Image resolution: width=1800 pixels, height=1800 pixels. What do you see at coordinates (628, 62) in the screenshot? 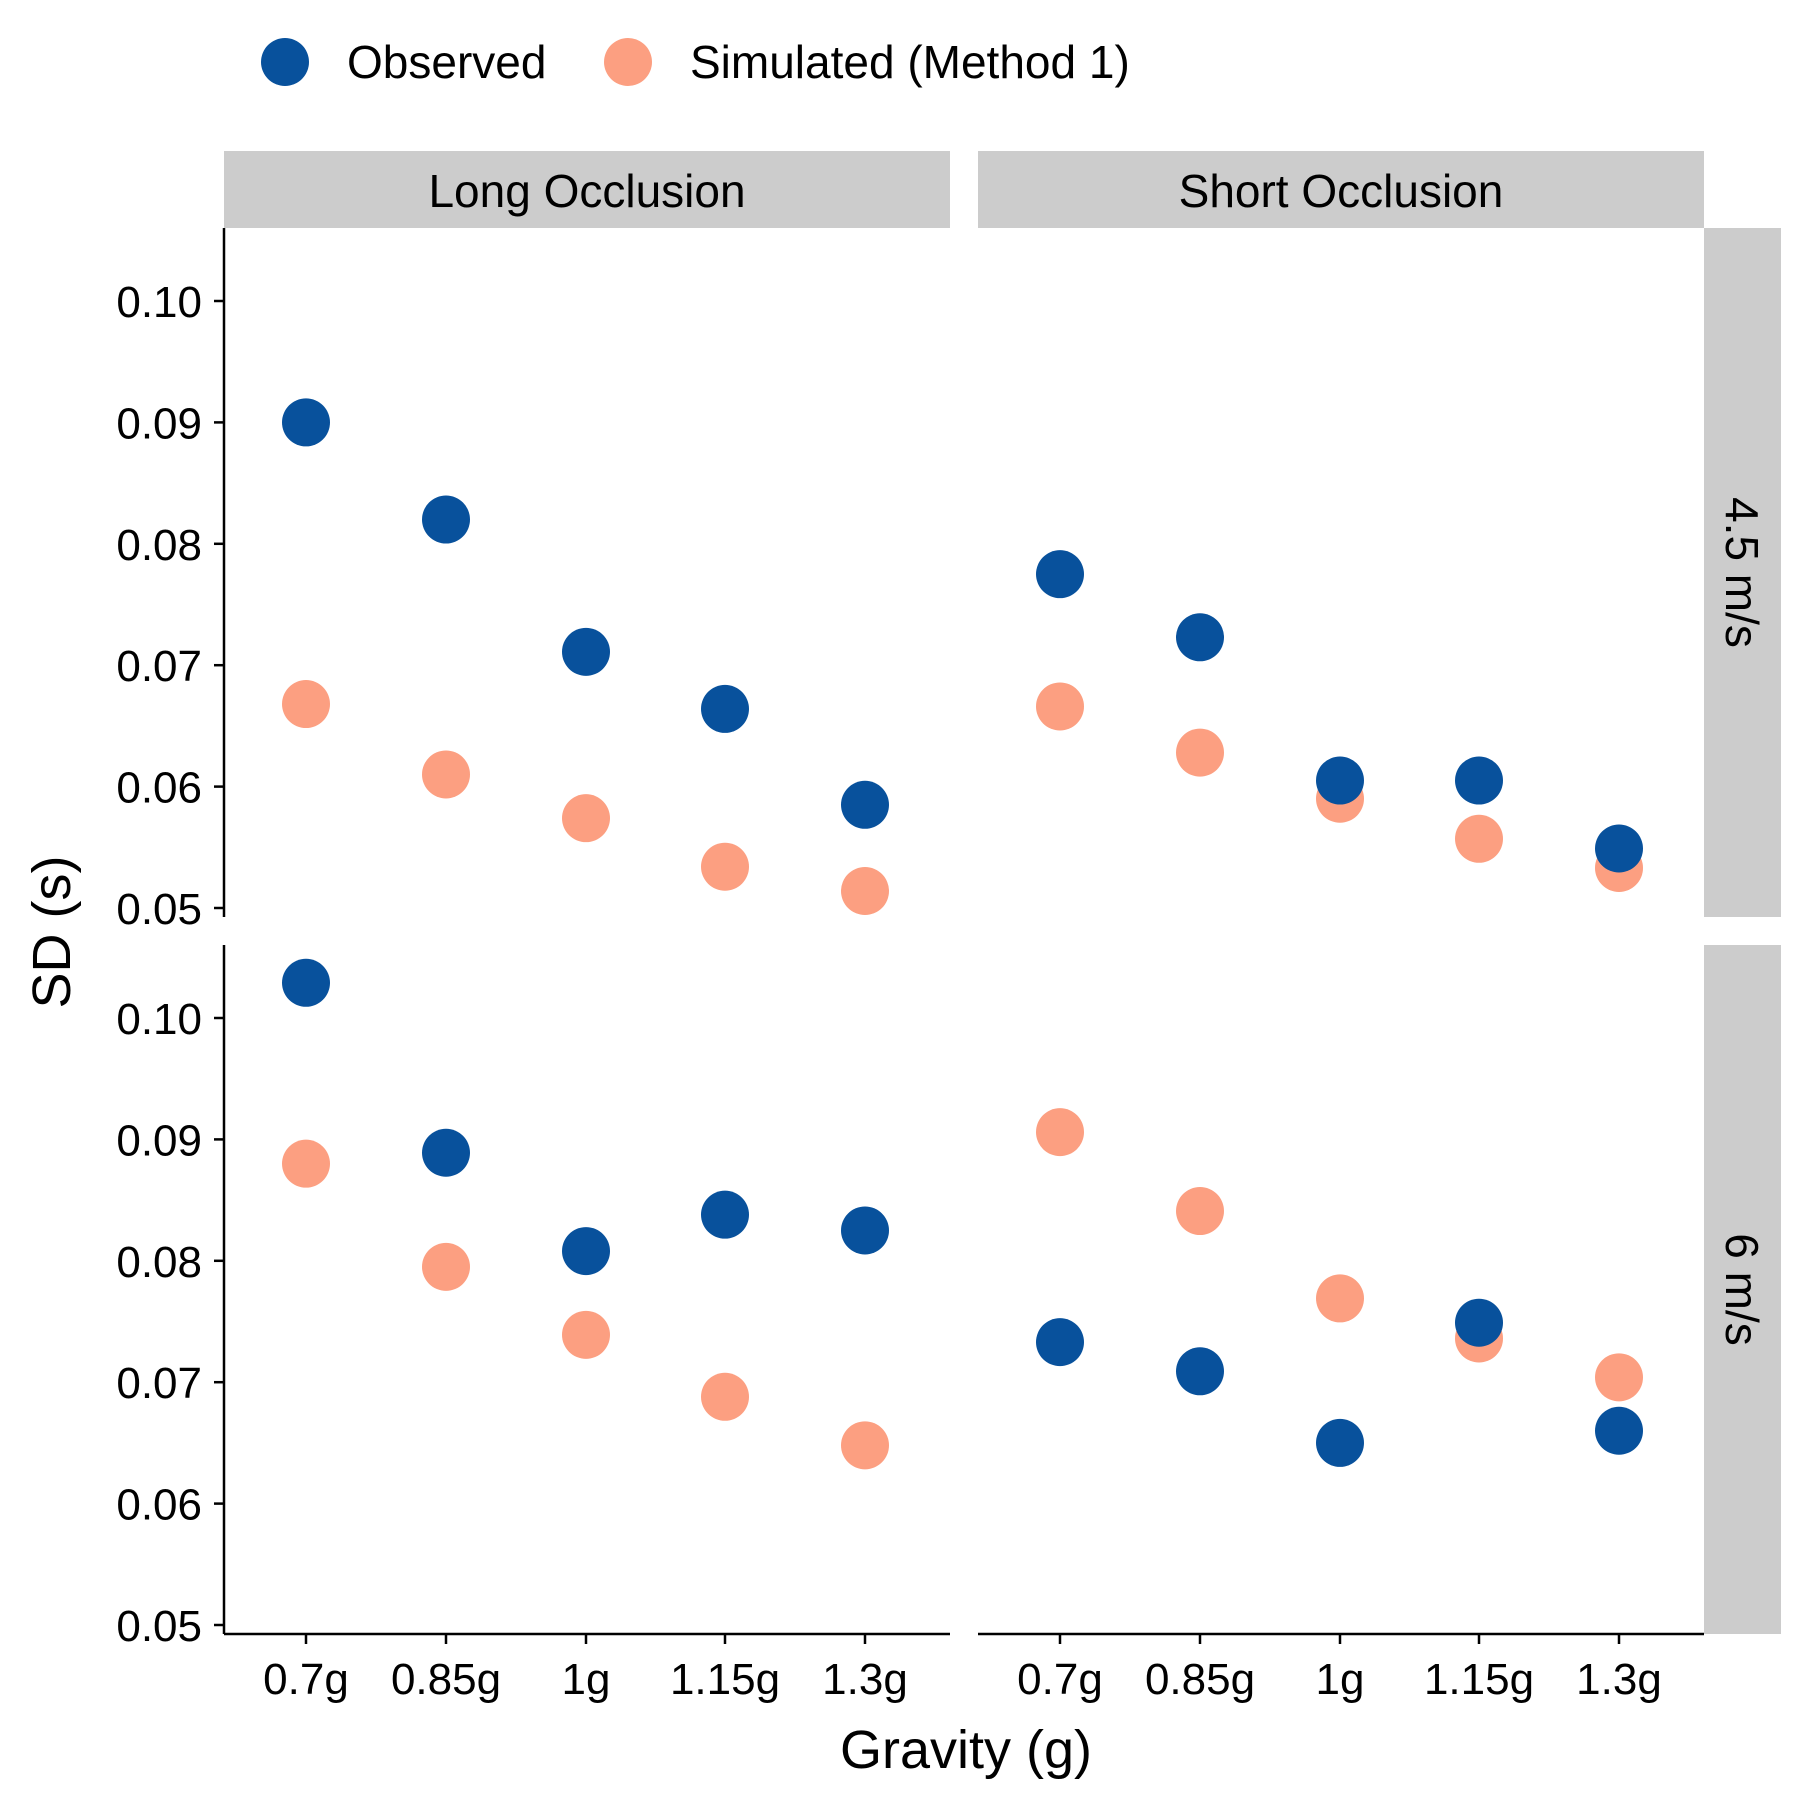
I see `legend-key-simulated` at bounding box center [628, 62].